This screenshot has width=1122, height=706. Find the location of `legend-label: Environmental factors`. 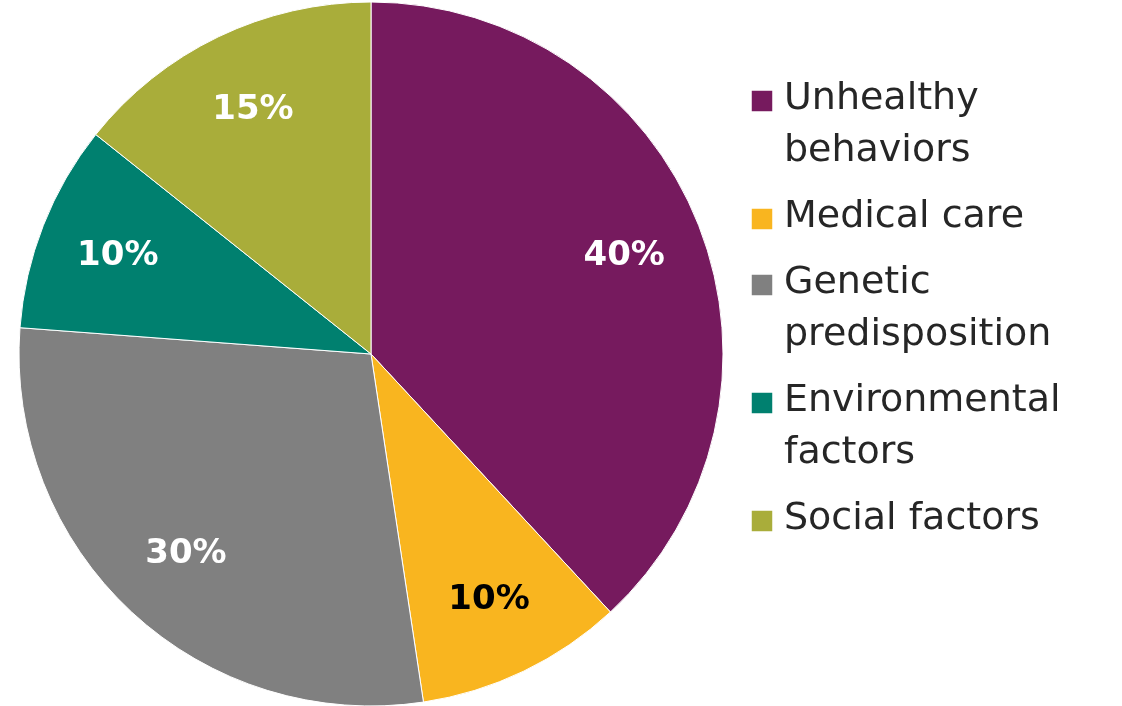

legend-label: Environmental factors is located at coordinates (922, 424).